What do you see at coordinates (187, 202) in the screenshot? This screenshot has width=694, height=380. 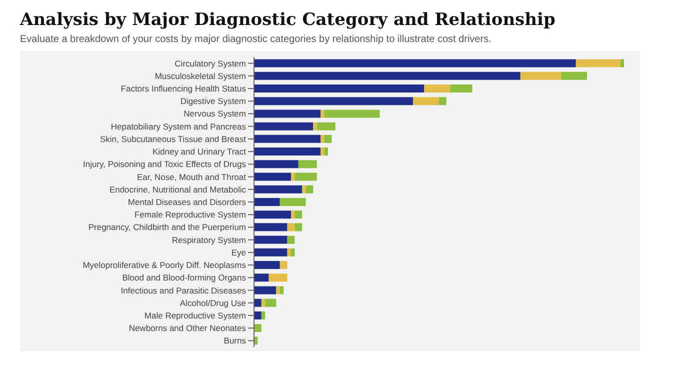 I see `y-tick-label: Mental Diseases and Disorders` at bounding box center [187, 202].